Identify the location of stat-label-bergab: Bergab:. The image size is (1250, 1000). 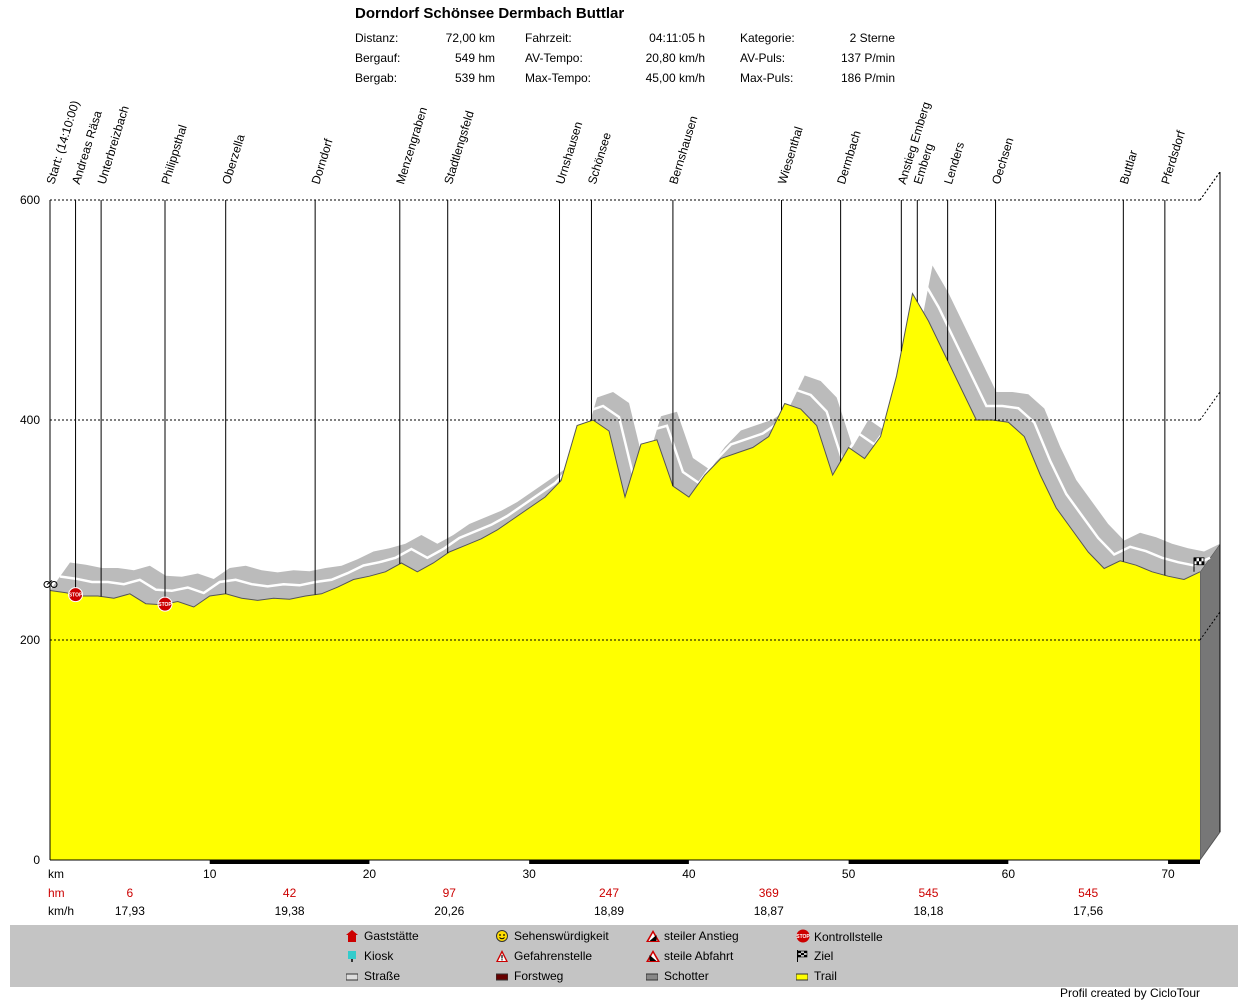
(376, 78).